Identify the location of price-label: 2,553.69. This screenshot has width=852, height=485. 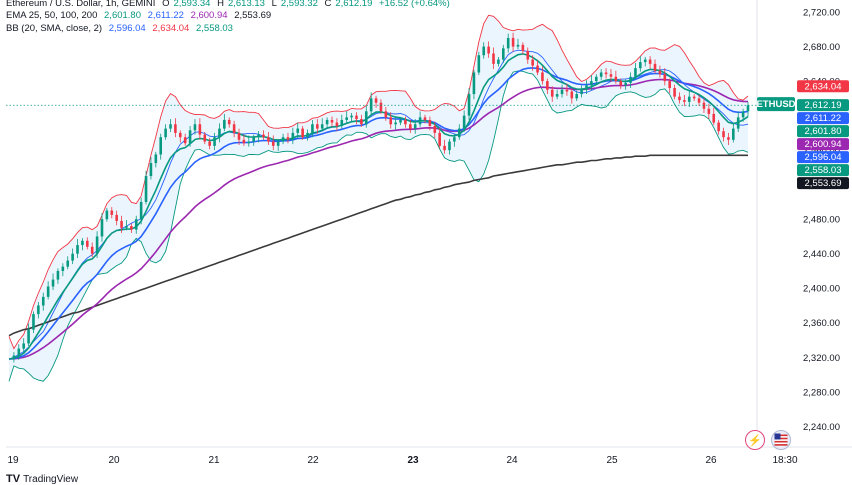
(823, 183).